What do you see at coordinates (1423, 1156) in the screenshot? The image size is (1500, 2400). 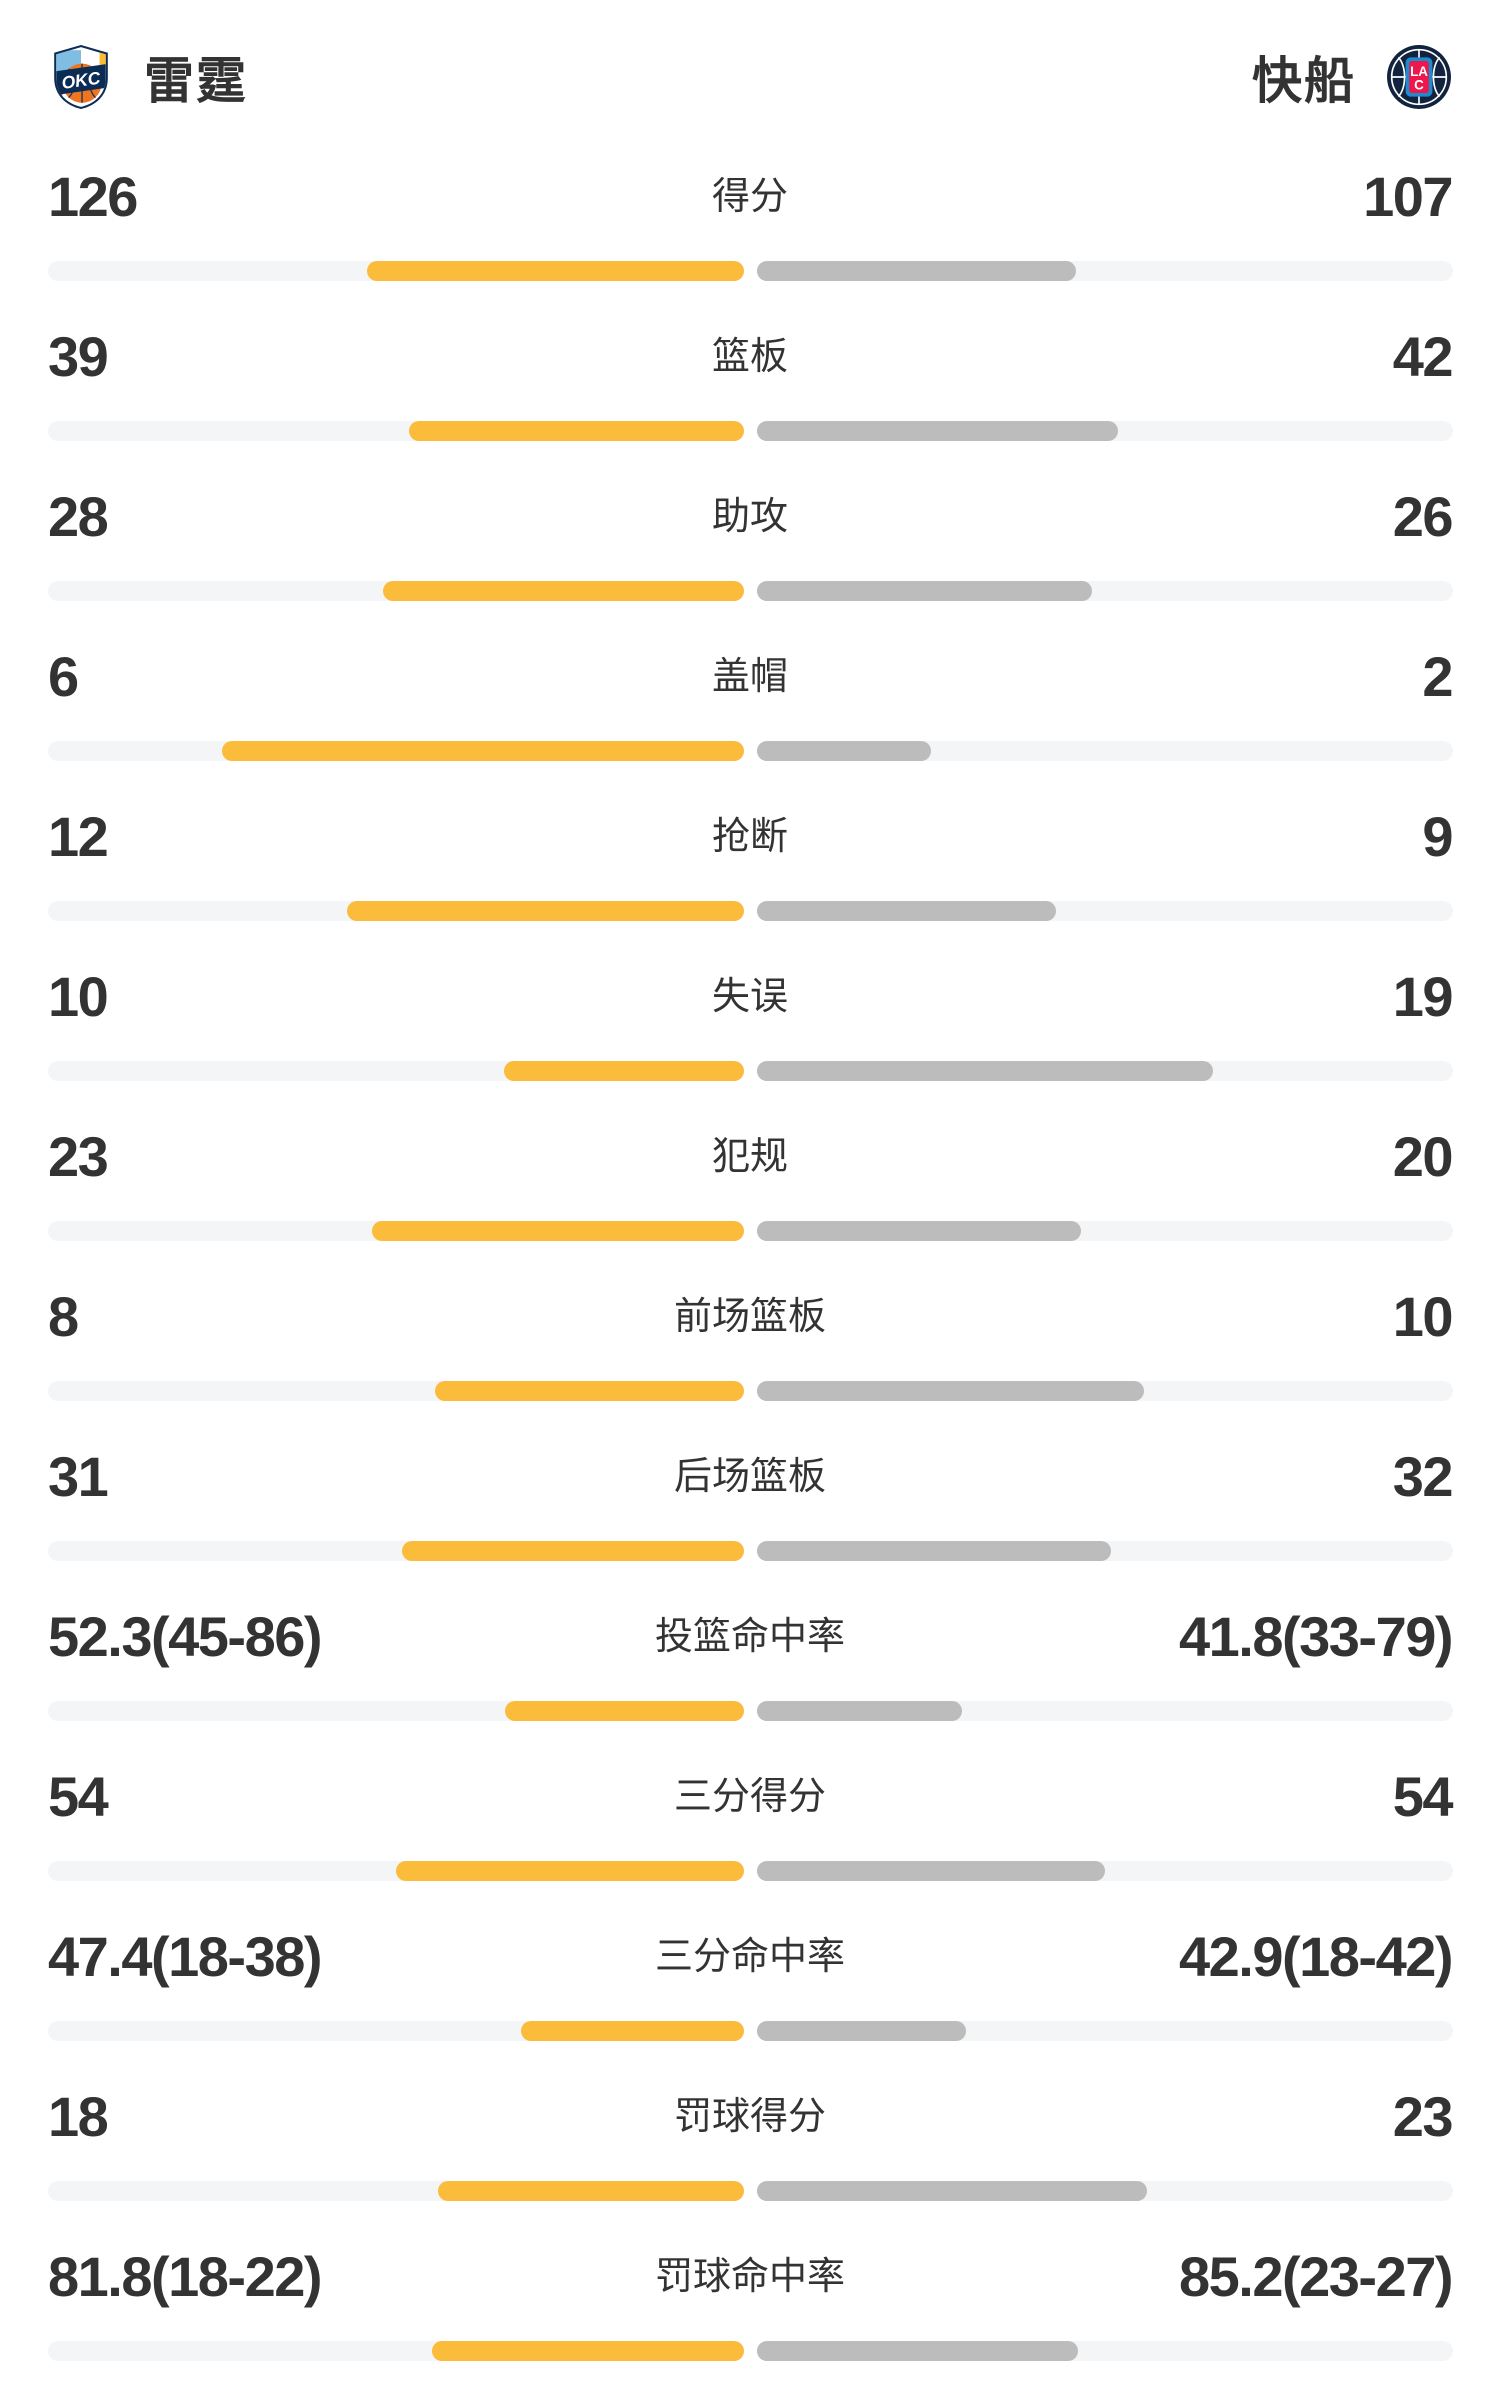 I see `stat-right-value: 20` at bounding box center [1423, 1156].